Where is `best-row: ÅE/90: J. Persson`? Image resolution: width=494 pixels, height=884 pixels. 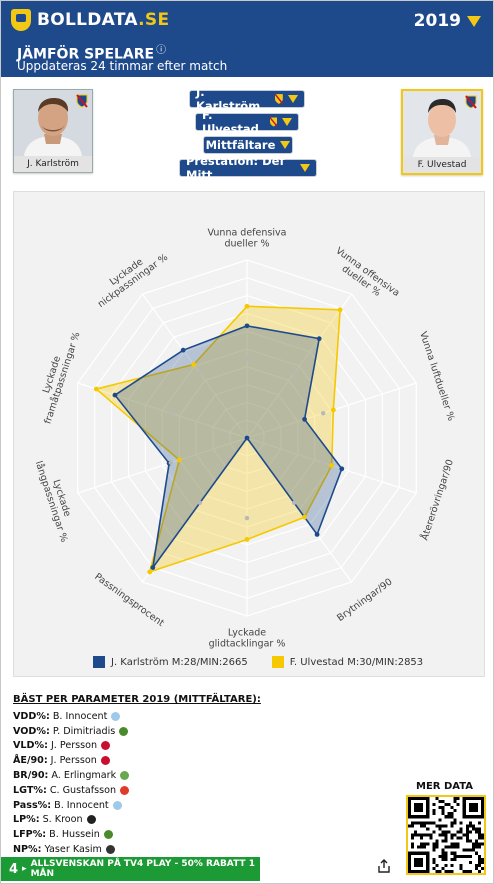 best-row: ÅE/90: J. Persson is located at coordinates (71, 760).